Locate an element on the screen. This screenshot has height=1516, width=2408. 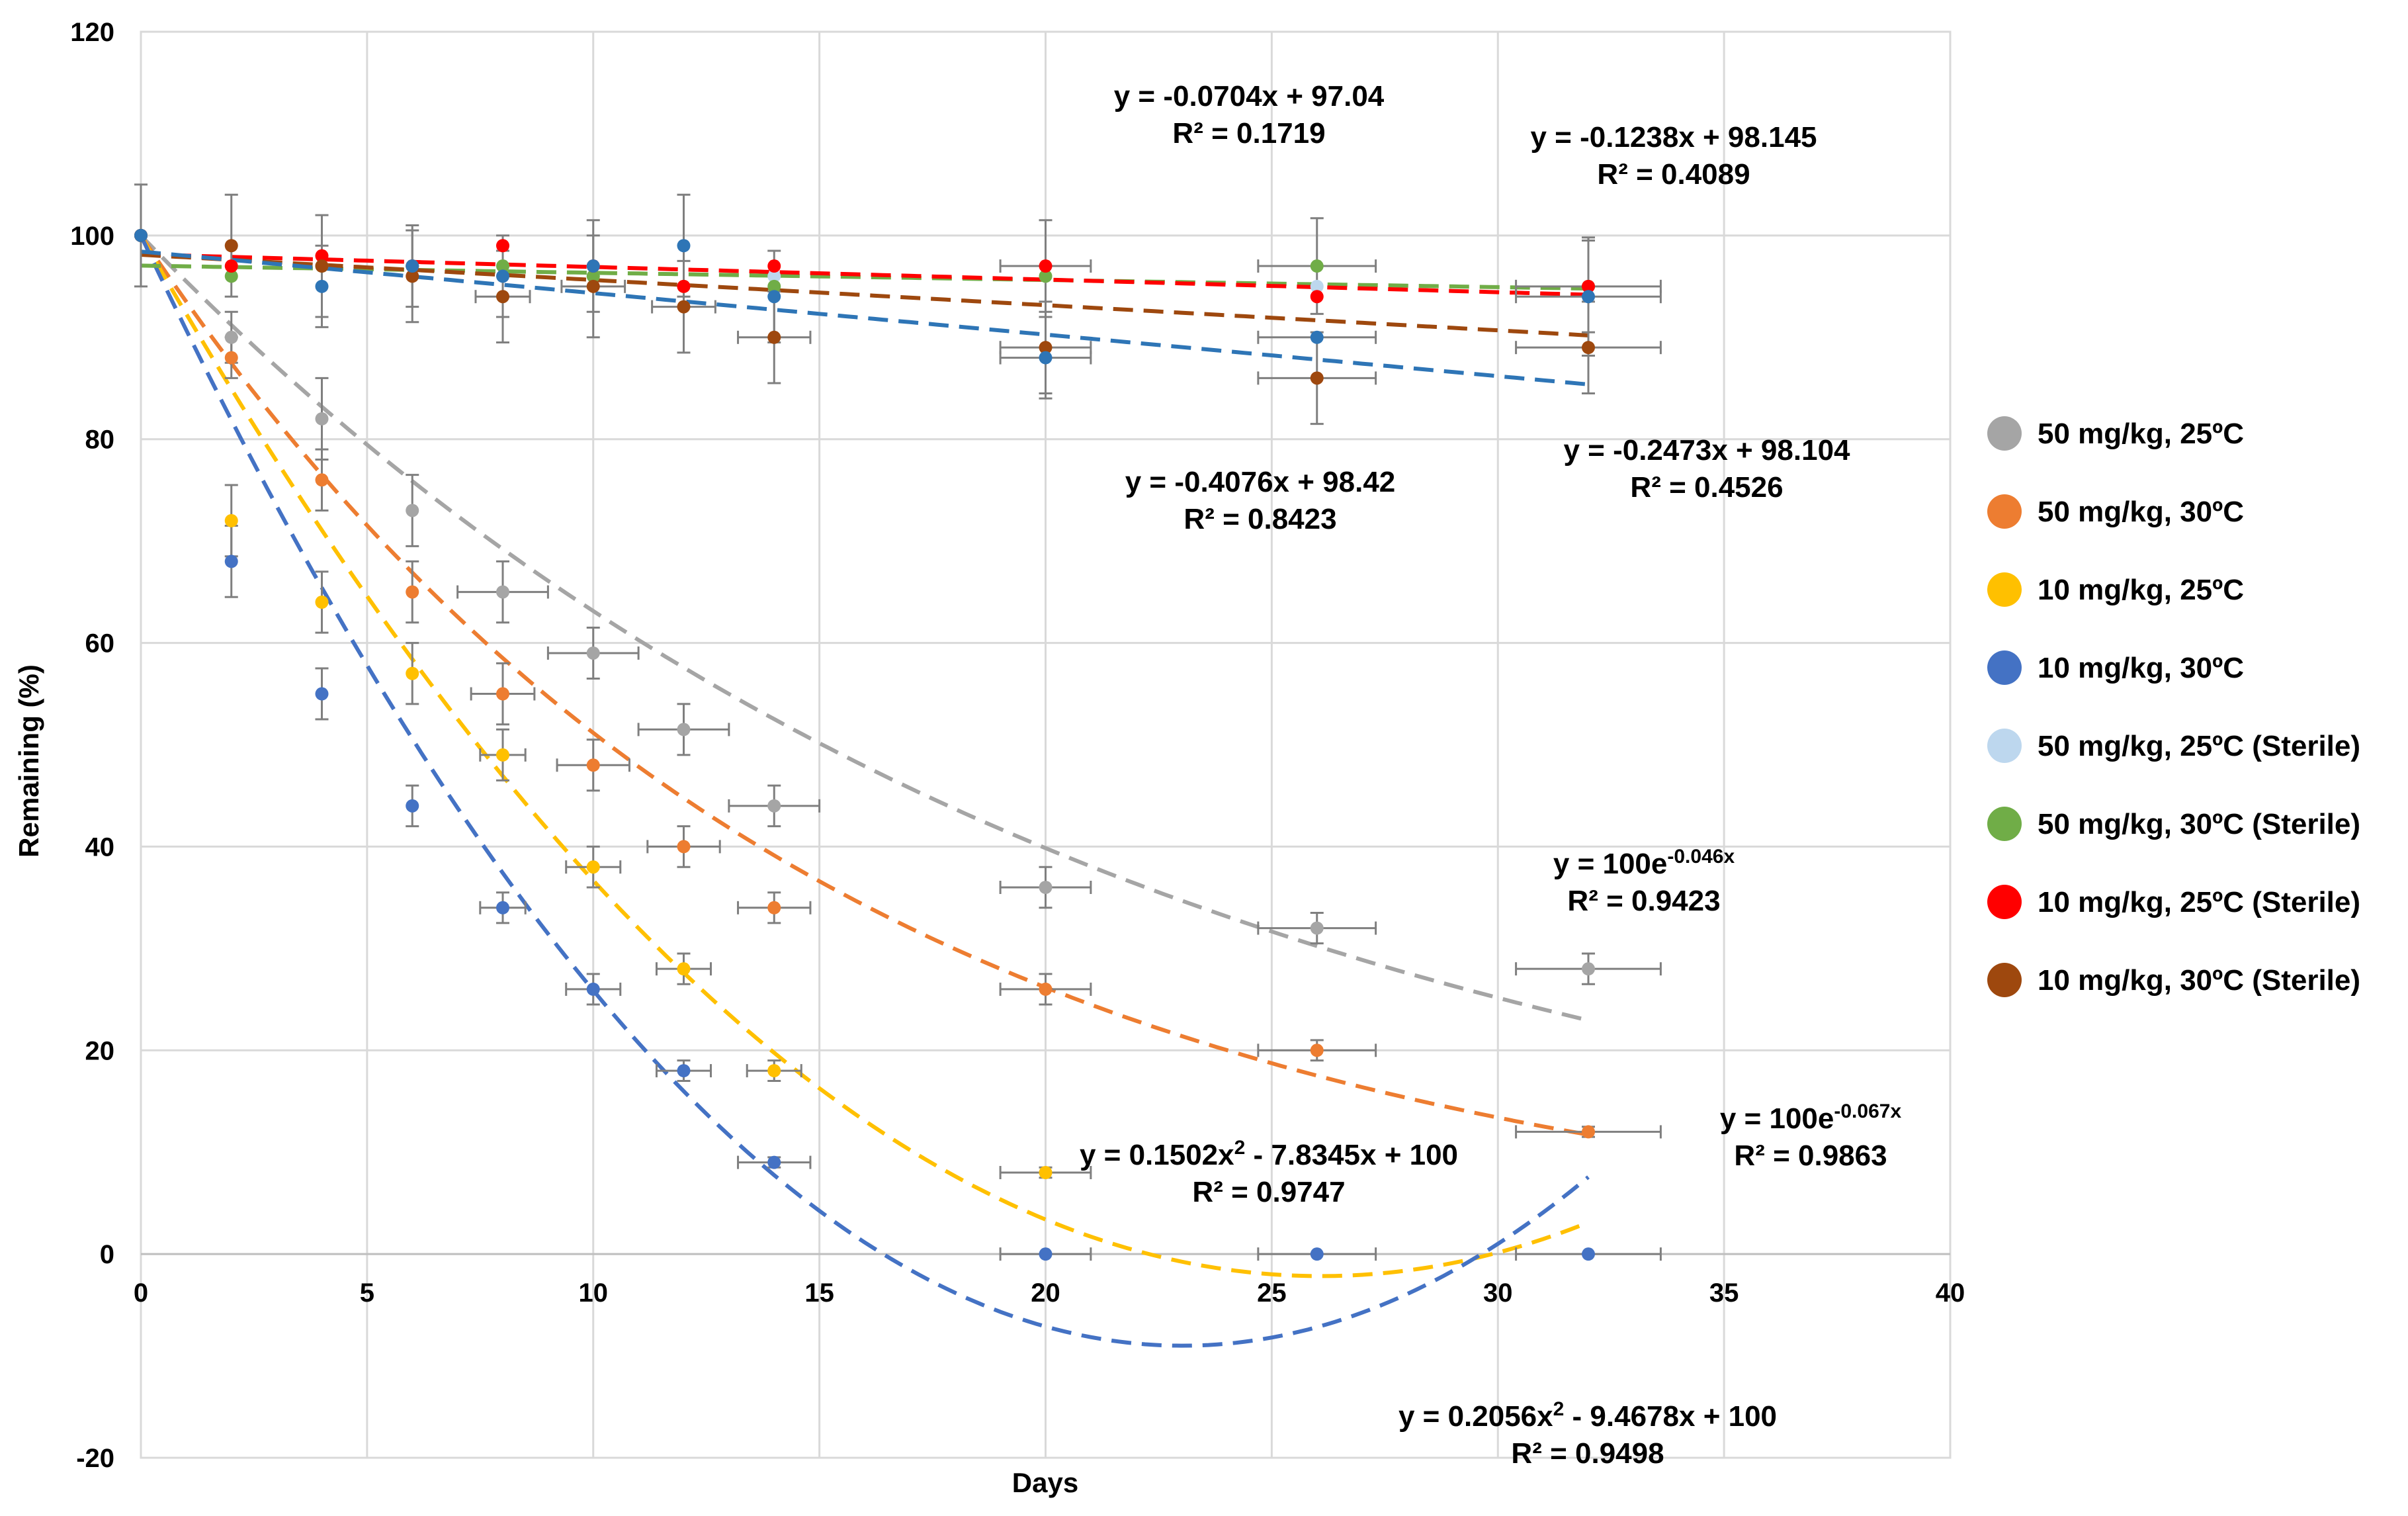
equation-superscript: -0.067x is located at coordinates (1867, 1111).